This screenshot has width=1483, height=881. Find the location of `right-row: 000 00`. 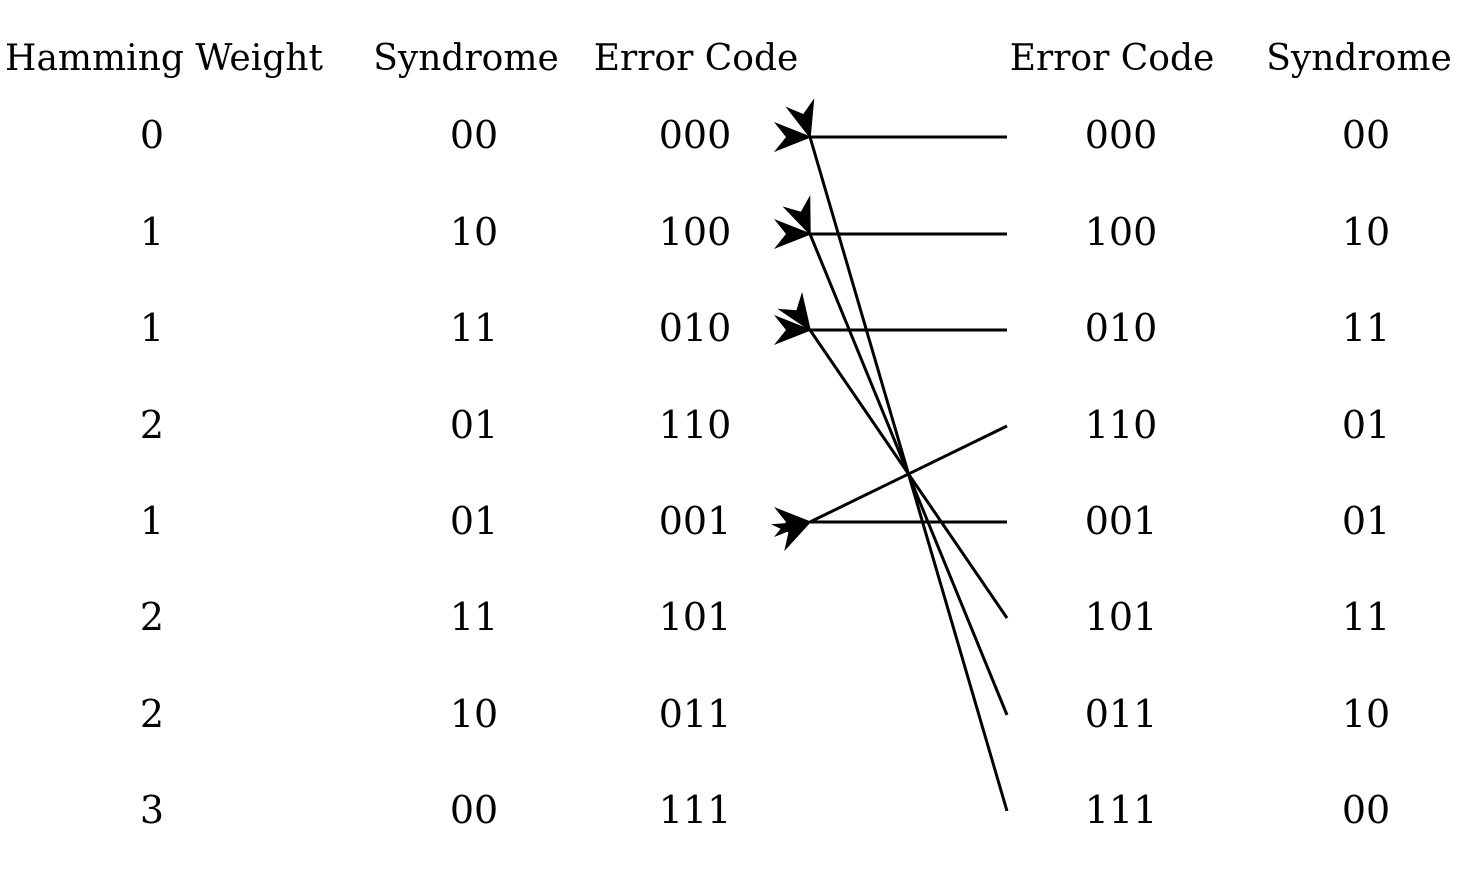

right-row: 000 00 is located at coordinates (1237, 135).